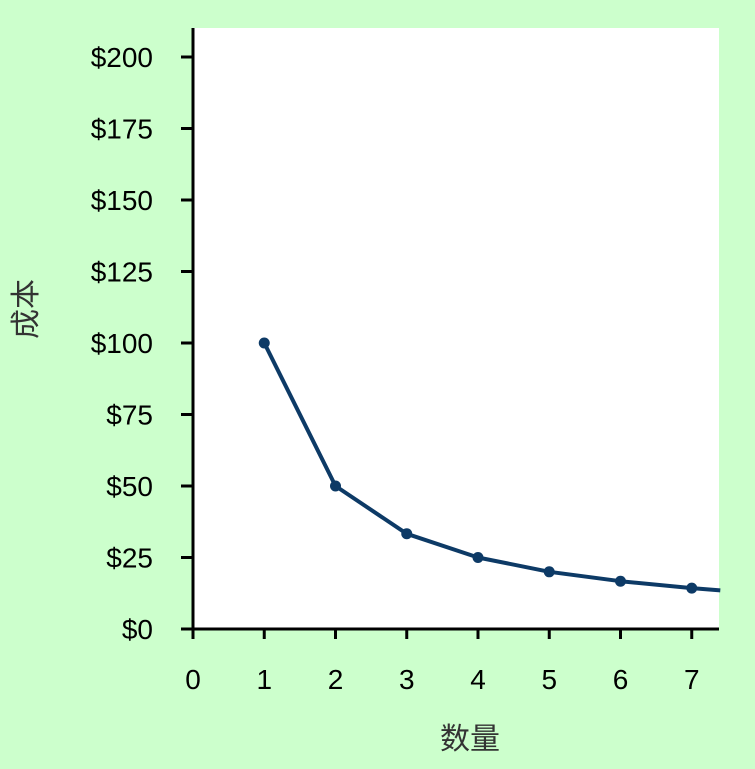  Describe the element at coordinates (442, 662) in the screenshot. I see `x-axis-ticks: 0 1 2 3 4 5 6 7` at that location.